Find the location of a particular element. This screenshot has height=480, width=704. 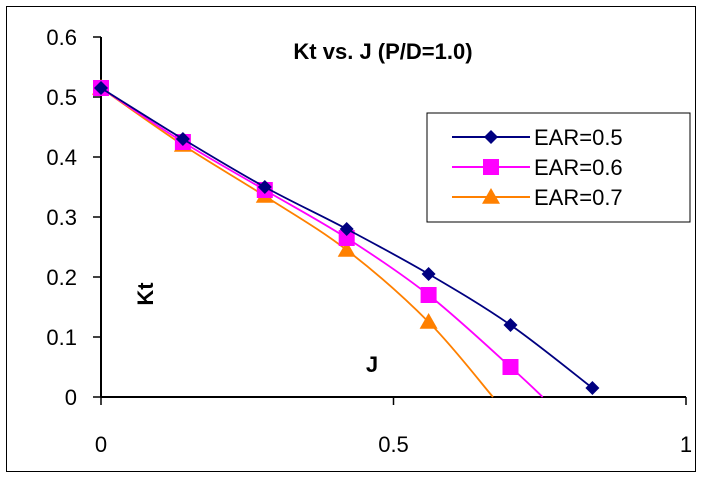

chart-title: Kt vs. J (P/D=1.0) is located at coordinates (382, 51).